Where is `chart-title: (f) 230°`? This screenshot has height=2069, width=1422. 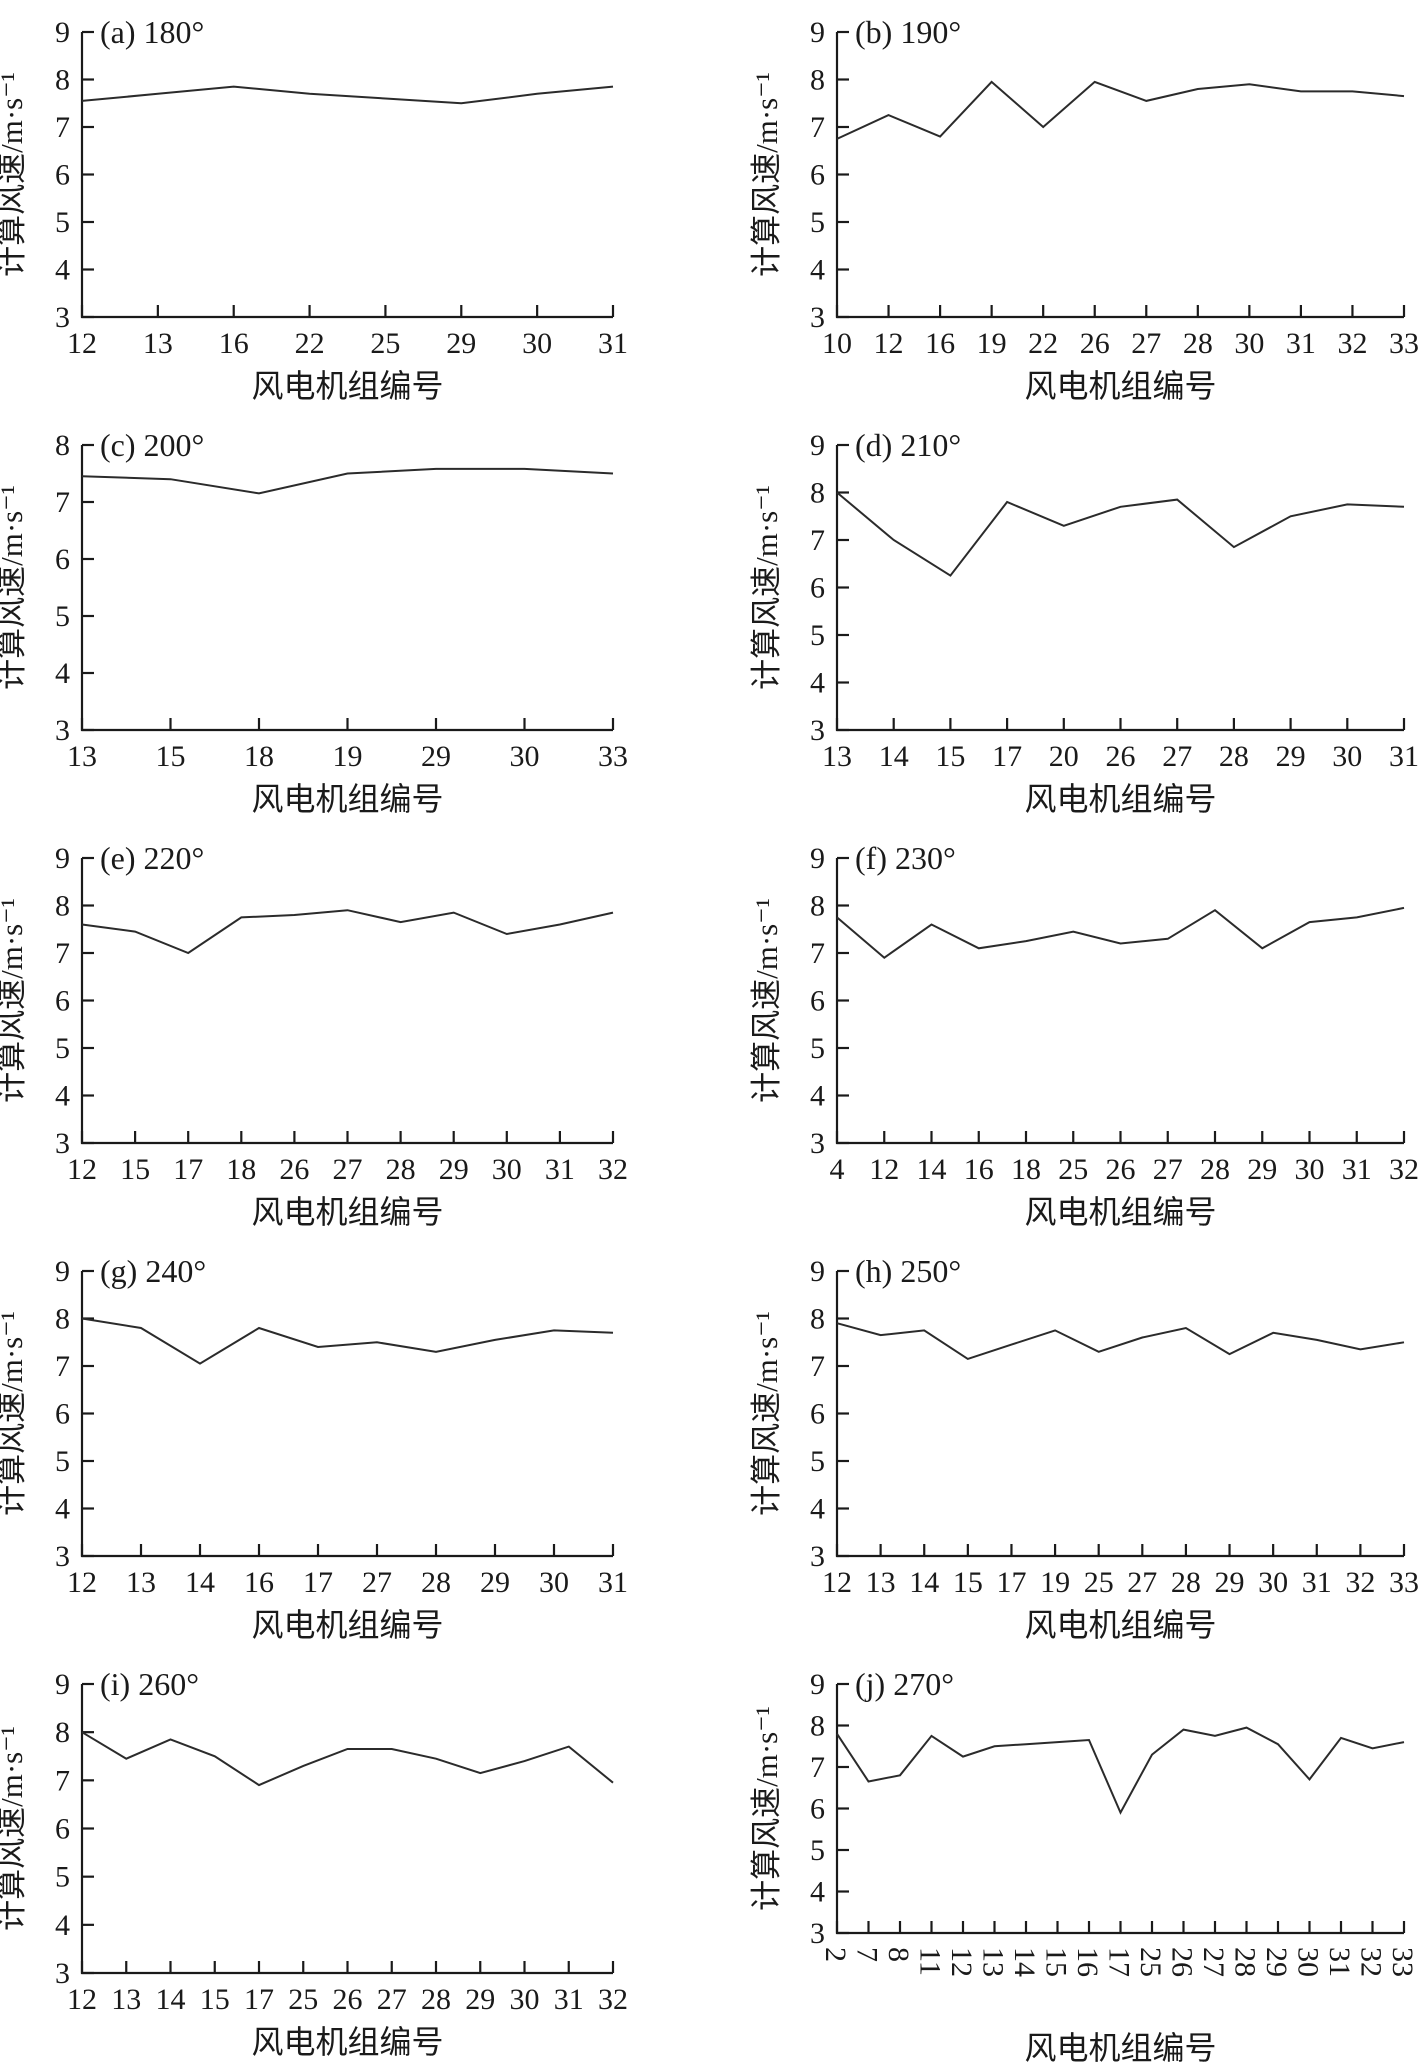
chart-title: (f) 230° is located at coordinates (905, 858).